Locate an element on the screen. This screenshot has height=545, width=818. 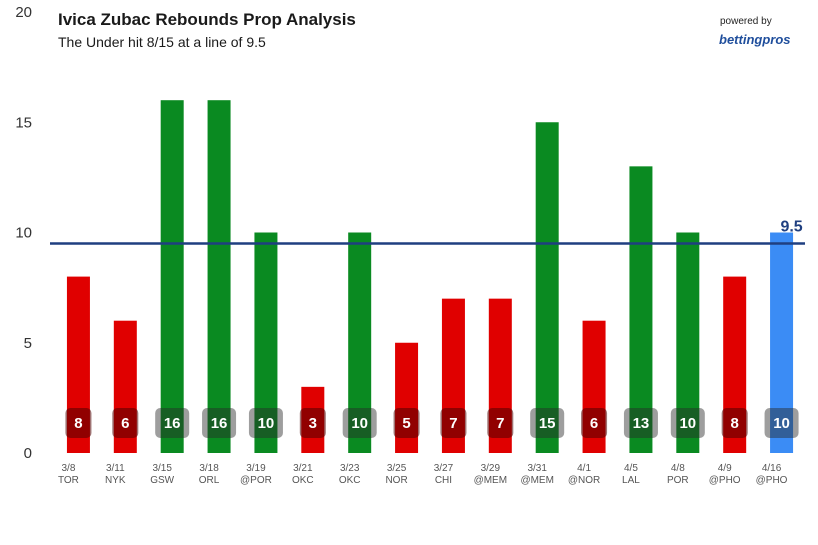
x-tick-date: 4/1 is located at coordinates (584, 468).